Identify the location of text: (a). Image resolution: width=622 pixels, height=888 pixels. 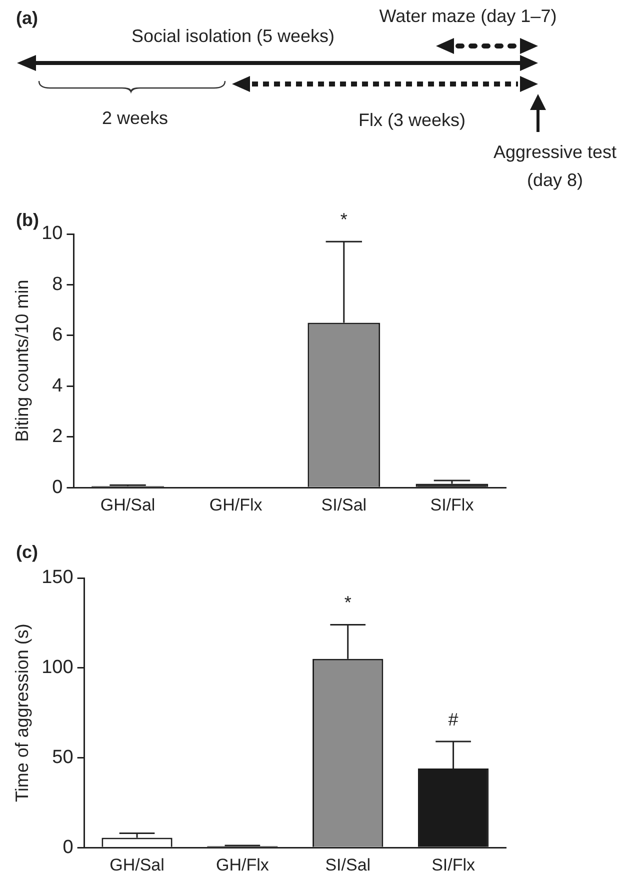
(27, 18).